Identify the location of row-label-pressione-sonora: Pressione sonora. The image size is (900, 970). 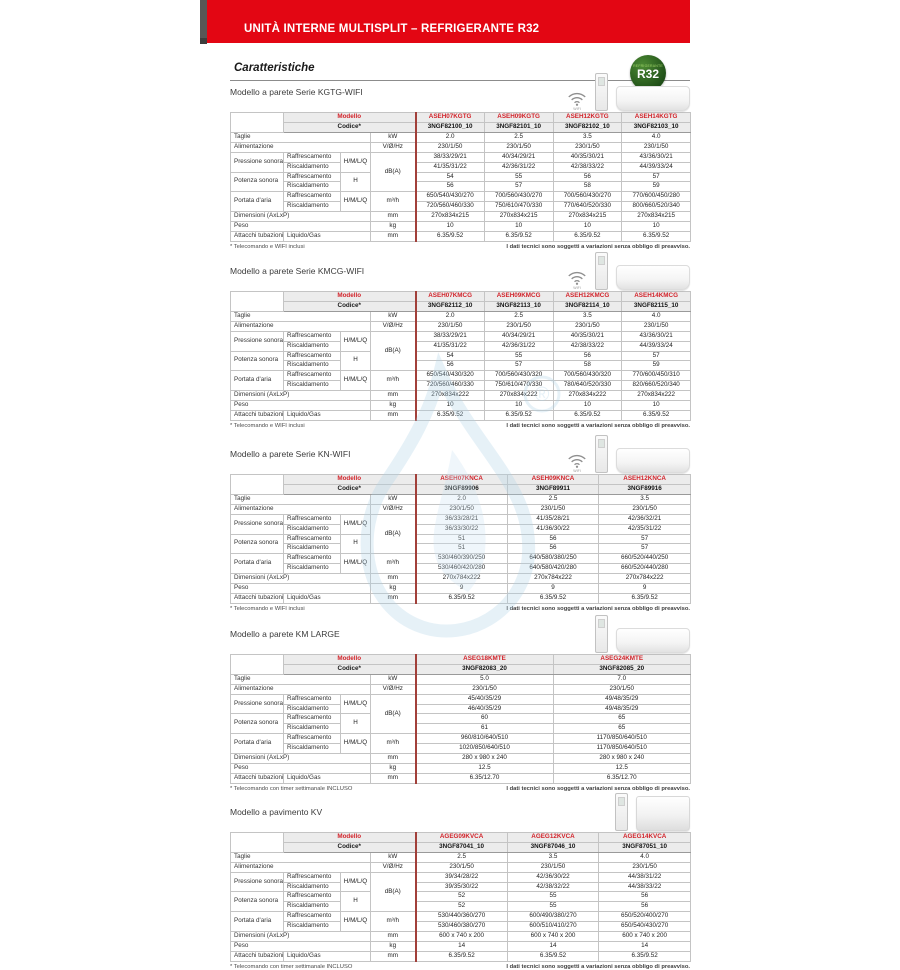
(257, 704).